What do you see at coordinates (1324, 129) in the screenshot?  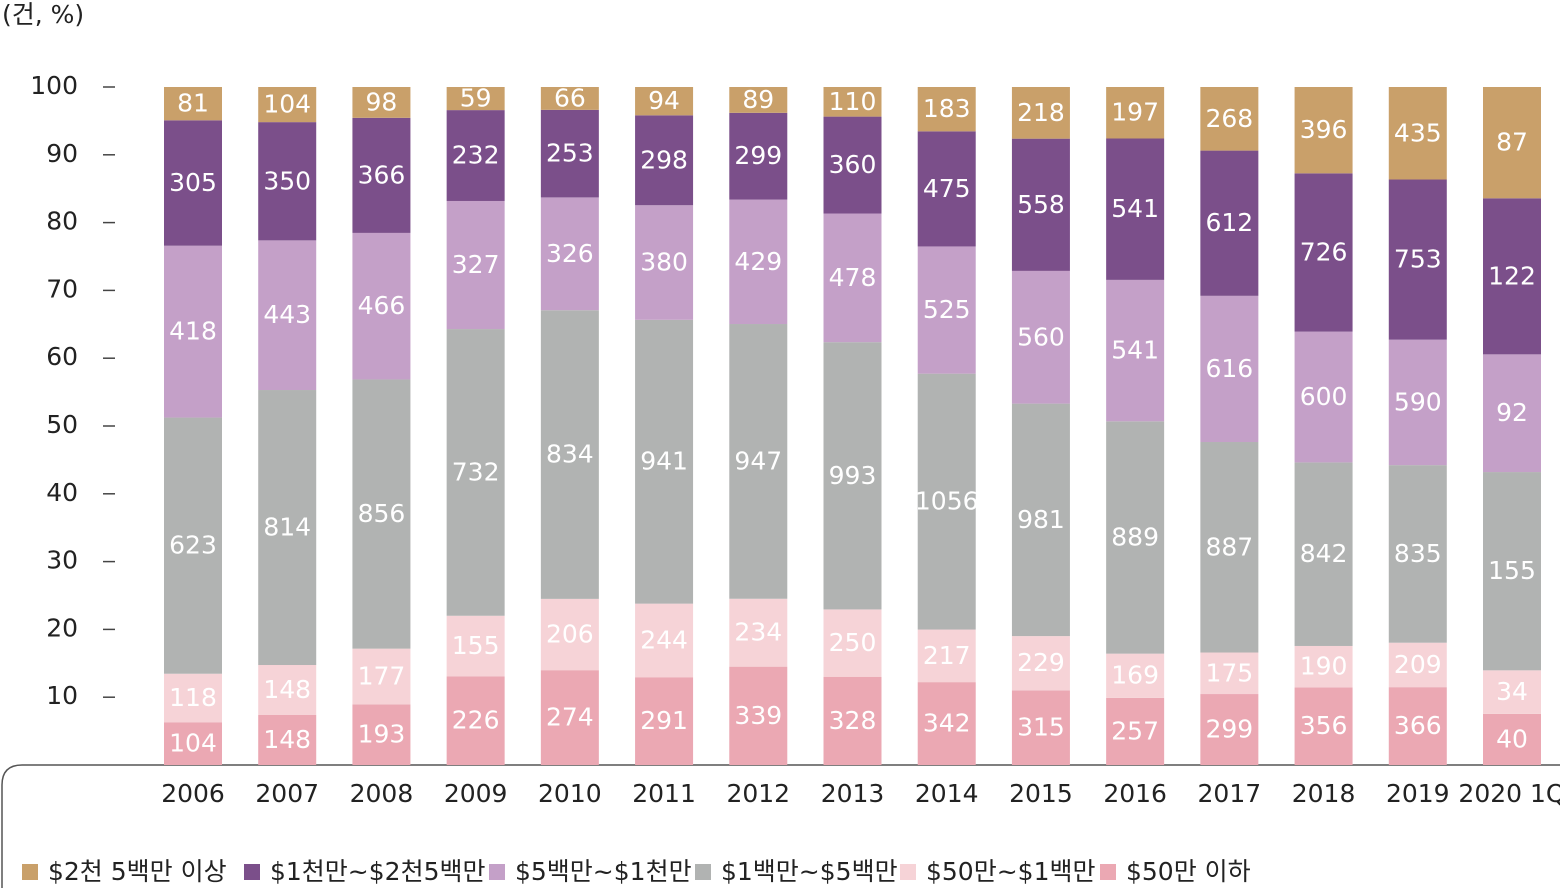 I see `data-label: 396` at bounding box center [1324, 129].